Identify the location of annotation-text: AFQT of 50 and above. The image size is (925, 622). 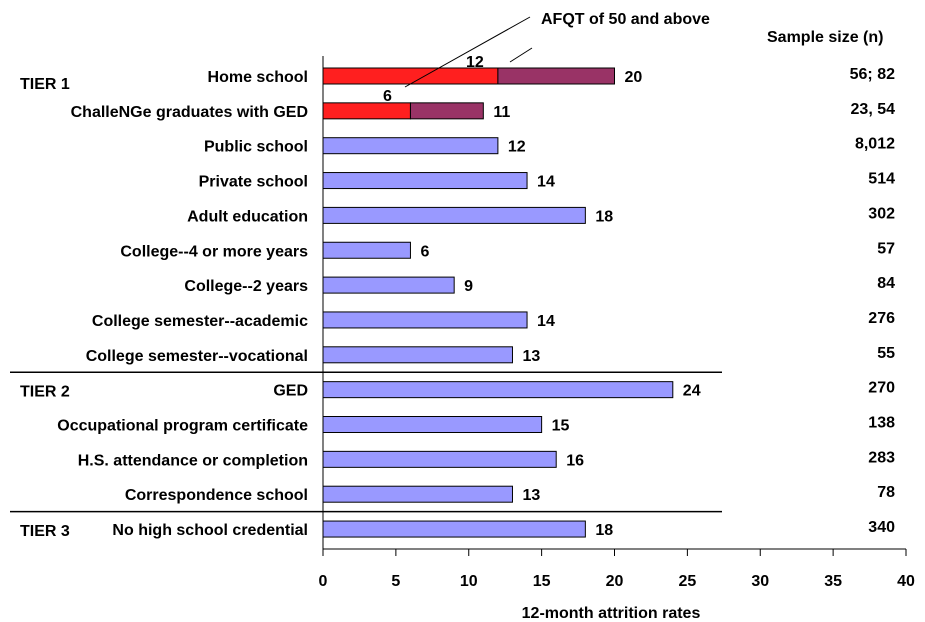
(625, 19).